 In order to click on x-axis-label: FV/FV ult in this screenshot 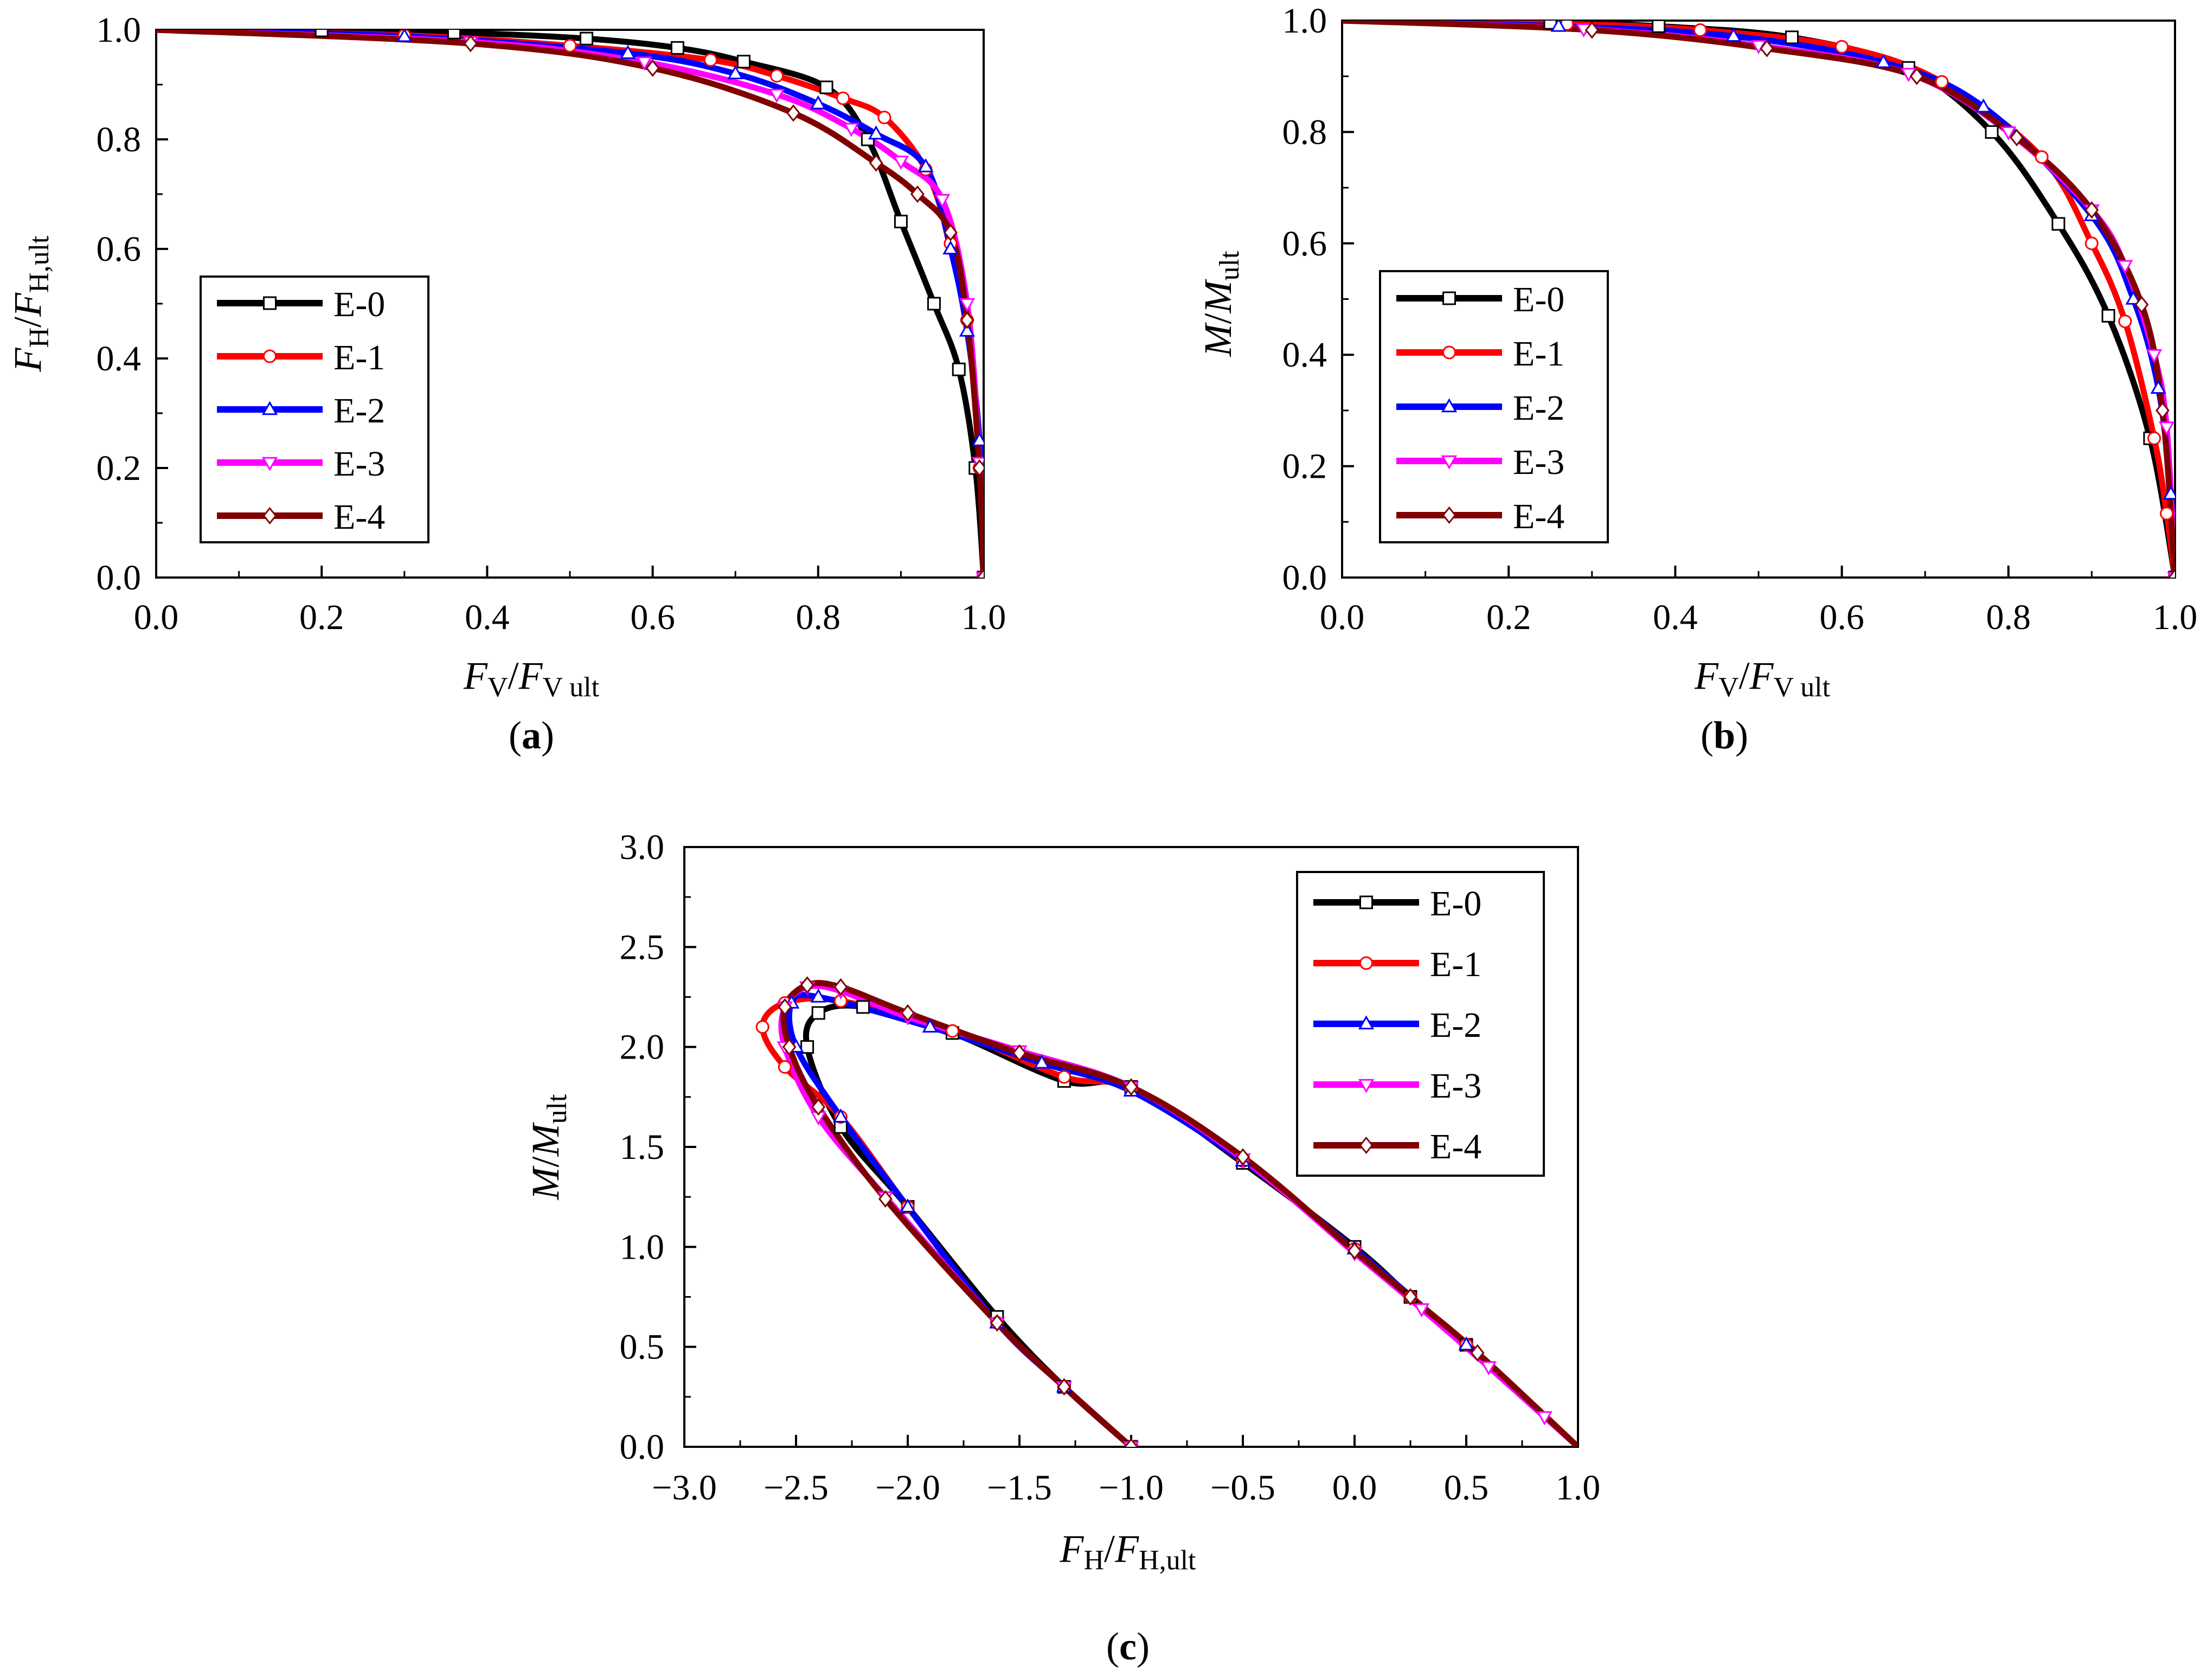, I will do `click(1762, 678)`.